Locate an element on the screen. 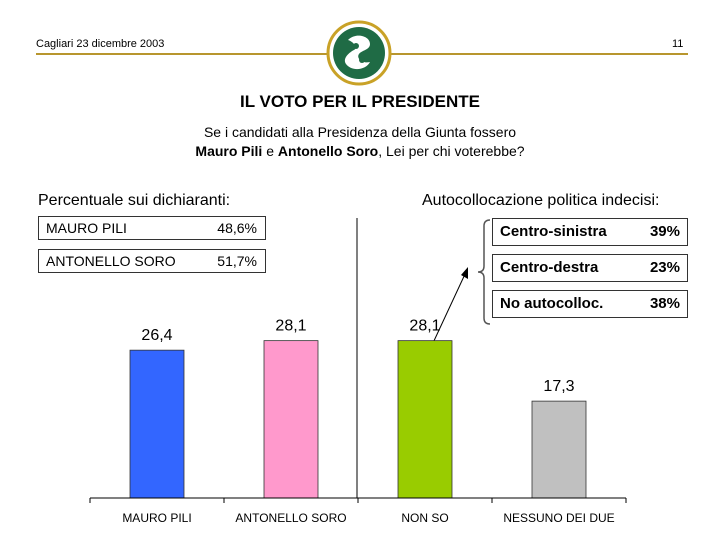  x-tick-label: NESSUNO DEI DUE is located at coordinates (558, 518).